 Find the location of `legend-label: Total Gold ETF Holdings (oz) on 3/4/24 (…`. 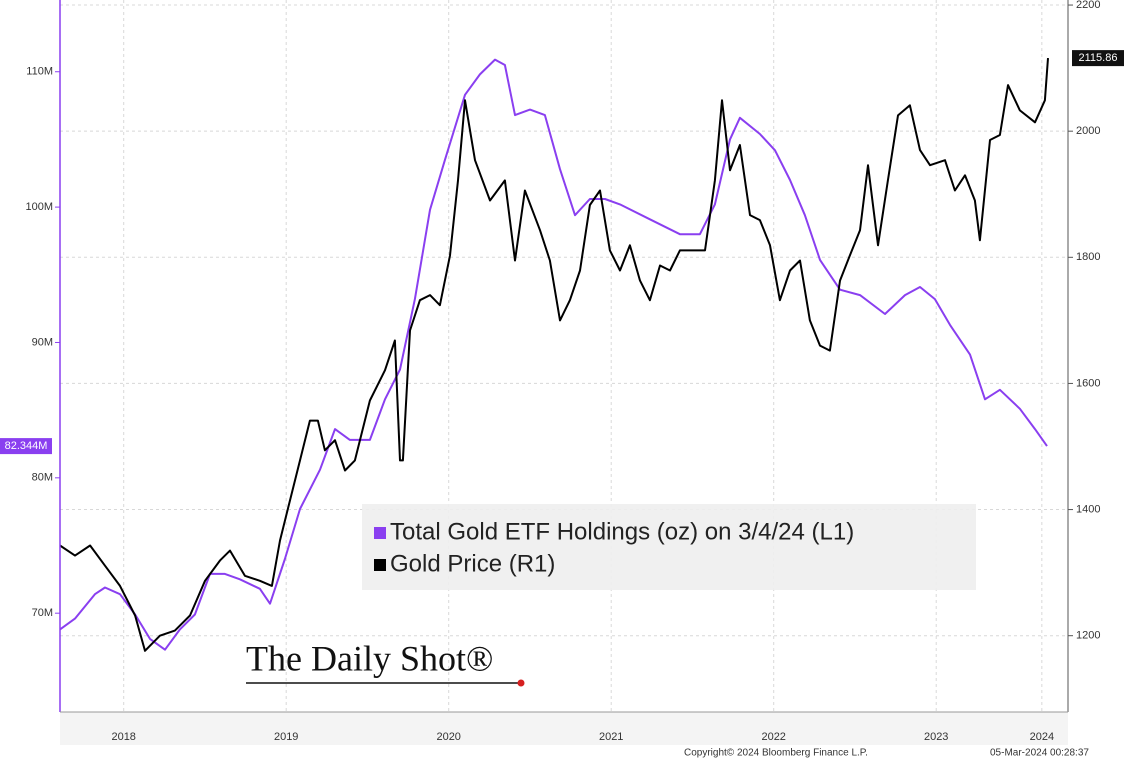

legend-label: Total Gold ETF Holdings (oz) on 3/4/24 (… is located at coordinates (622, 531).